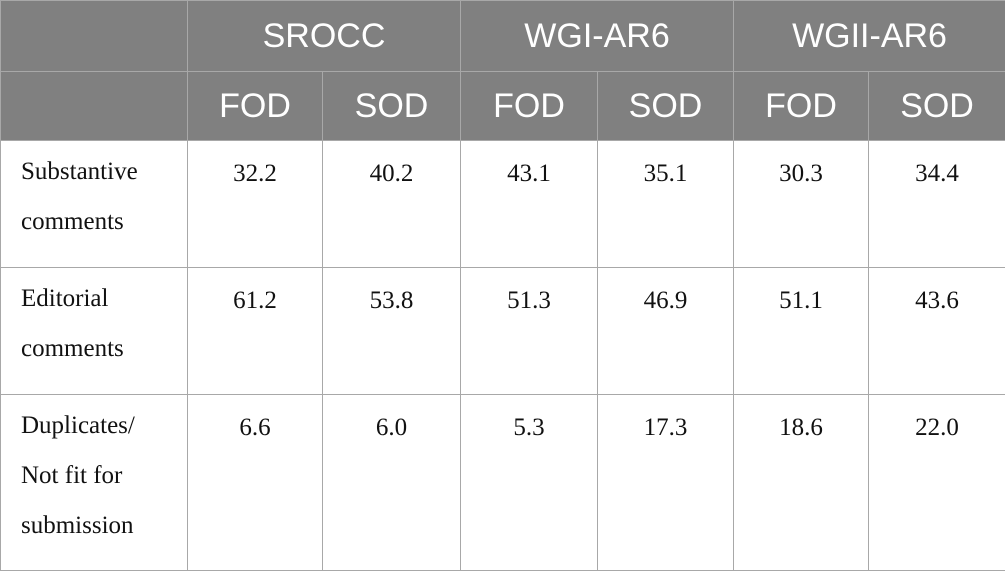 The image size is (1005, 571). I want to click on value-cell: 51.3, so click(529, 331).